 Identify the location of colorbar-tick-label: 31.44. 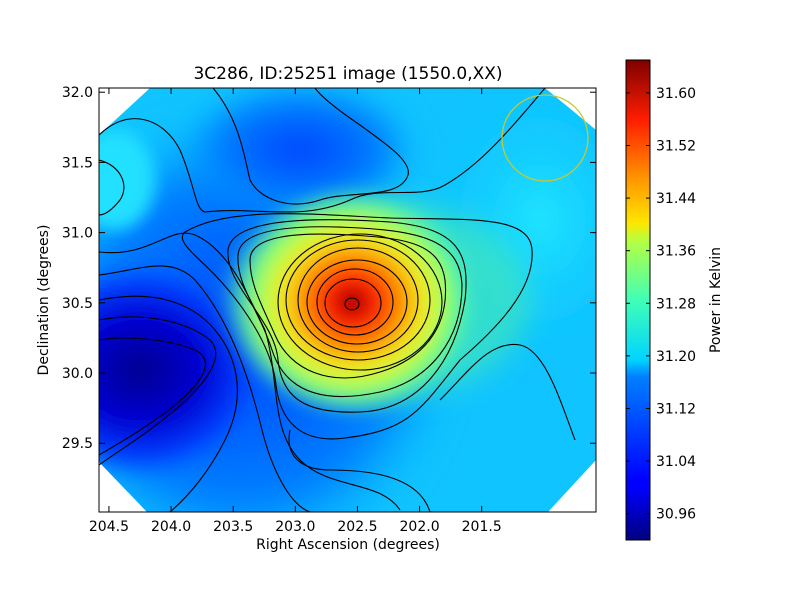
(676, 199).